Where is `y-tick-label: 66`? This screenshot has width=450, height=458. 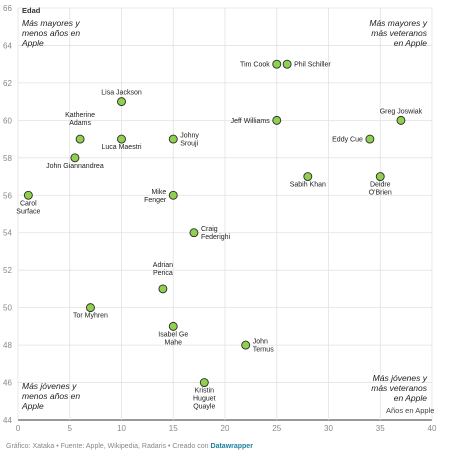 y-tick-label: 66 is located at coordinates (7, 8).